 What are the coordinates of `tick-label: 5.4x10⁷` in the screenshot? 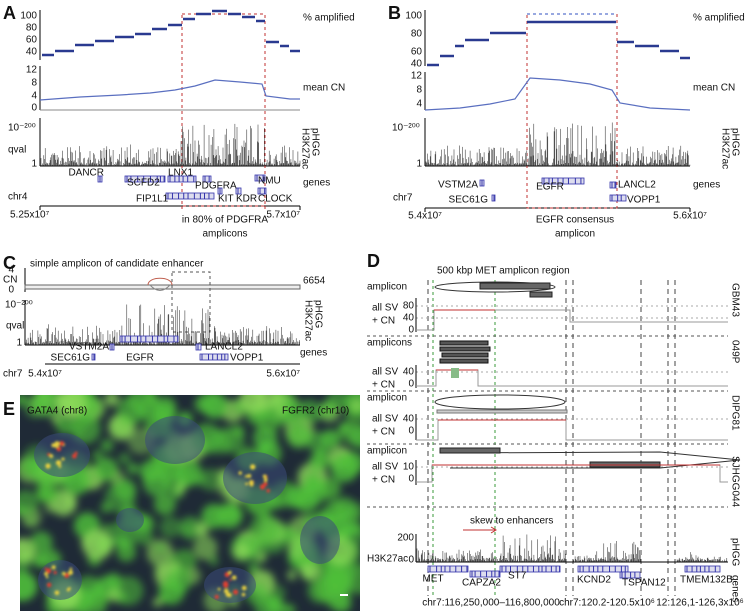 It's located at (425, 216).